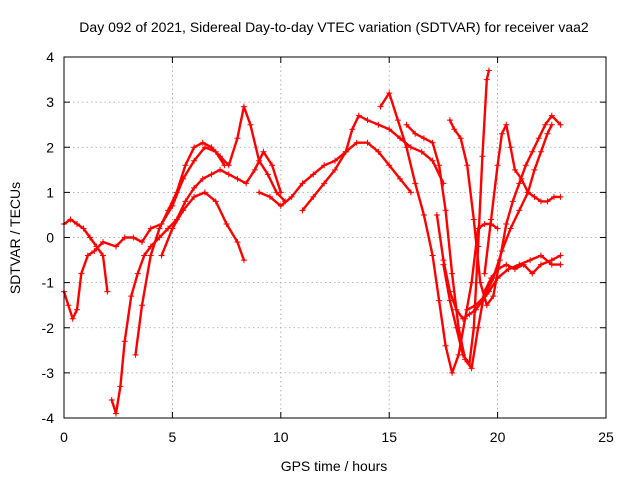  What do you see at coordinates (389, 437) in the screenshot?
I see `x-tick-label: 15` at bounding box center [389, 437].